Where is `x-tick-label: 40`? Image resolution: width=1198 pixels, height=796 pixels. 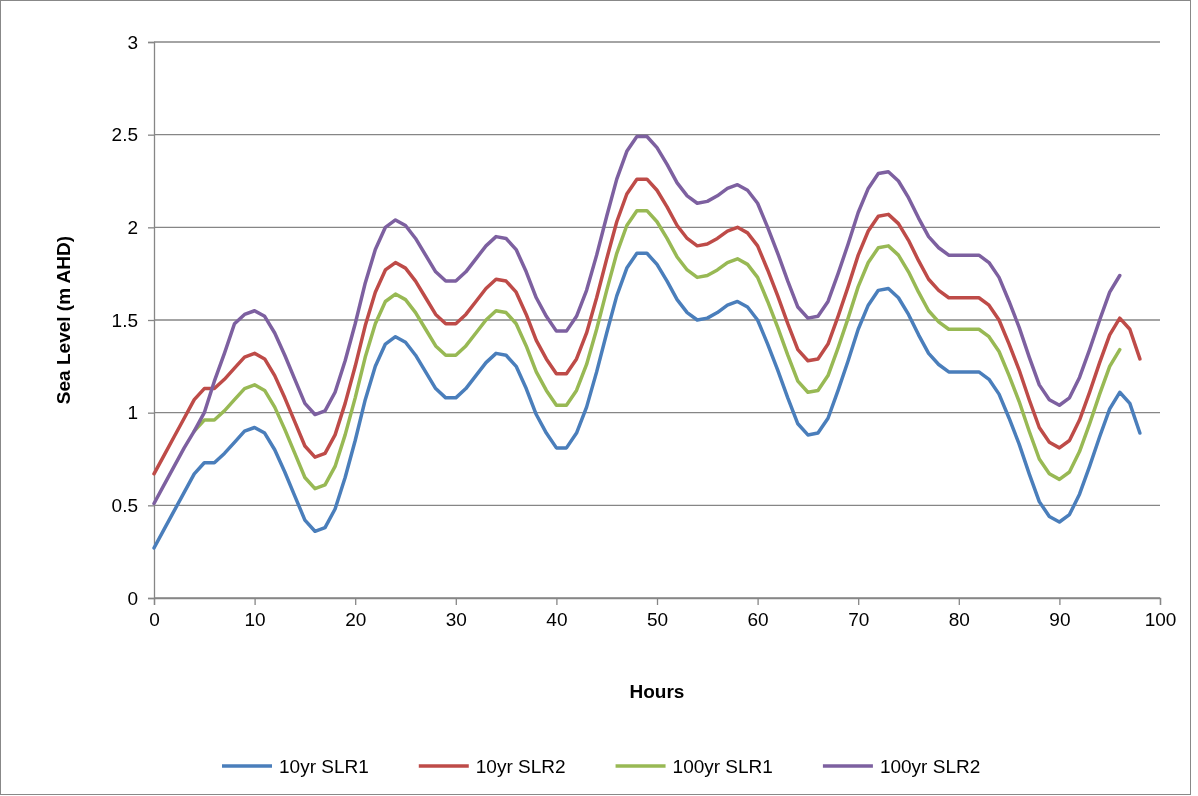 x-tick-label: 40 is located at coordinates (557, 620).